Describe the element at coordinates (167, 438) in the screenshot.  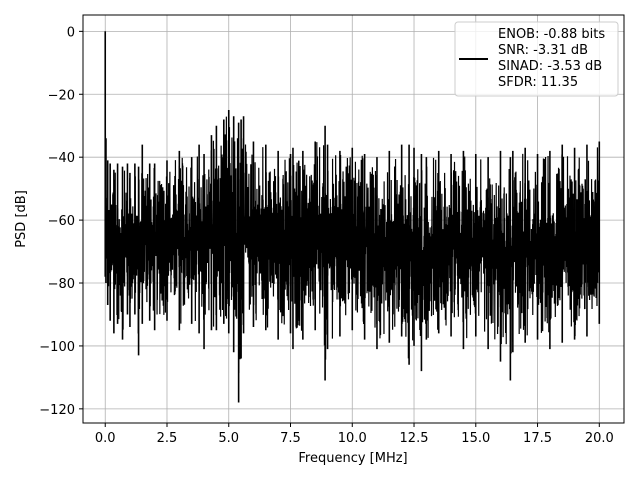
I see `x-tick-label: 2.5` at that location.